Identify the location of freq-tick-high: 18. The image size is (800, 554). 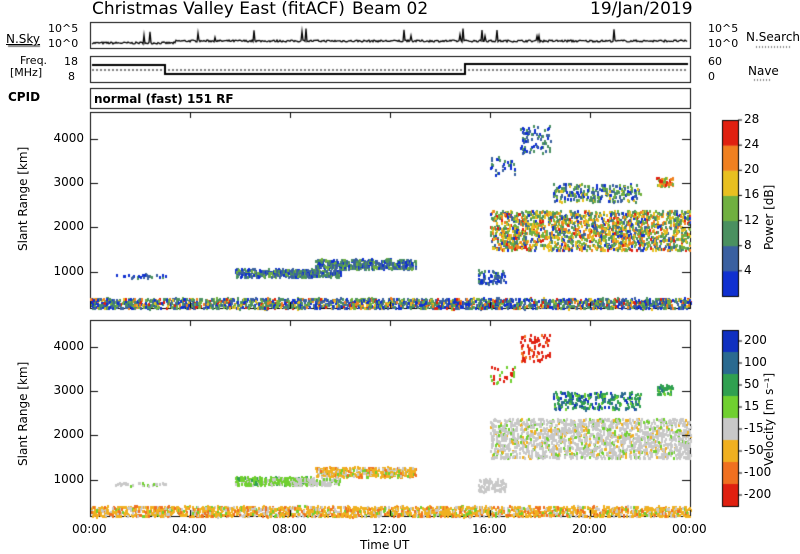
(71, 61).